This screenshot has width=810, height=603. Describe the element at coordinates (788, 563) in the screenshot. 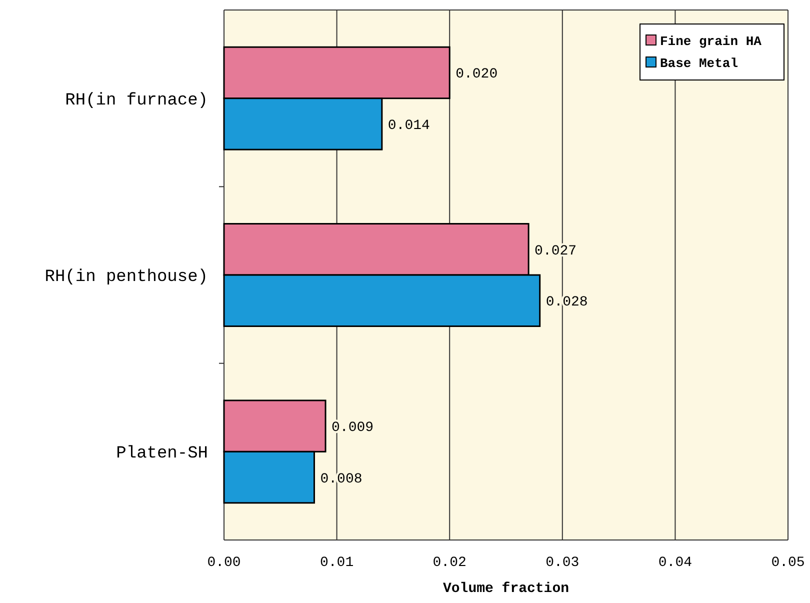

I see `x-tick-label: 0.05` at that location.